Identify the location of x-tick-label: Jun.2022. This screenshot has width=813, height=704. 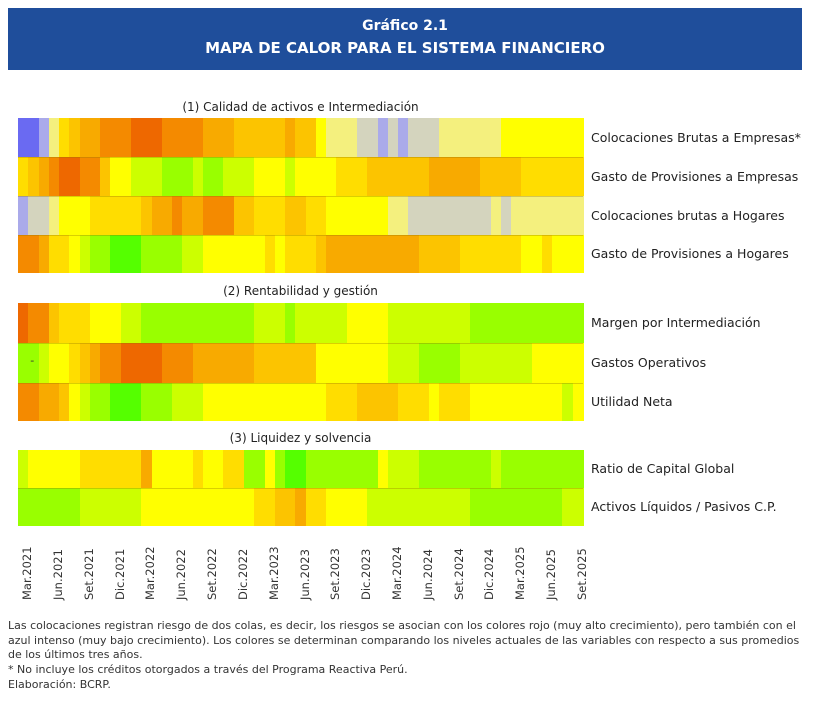
(181, 574).